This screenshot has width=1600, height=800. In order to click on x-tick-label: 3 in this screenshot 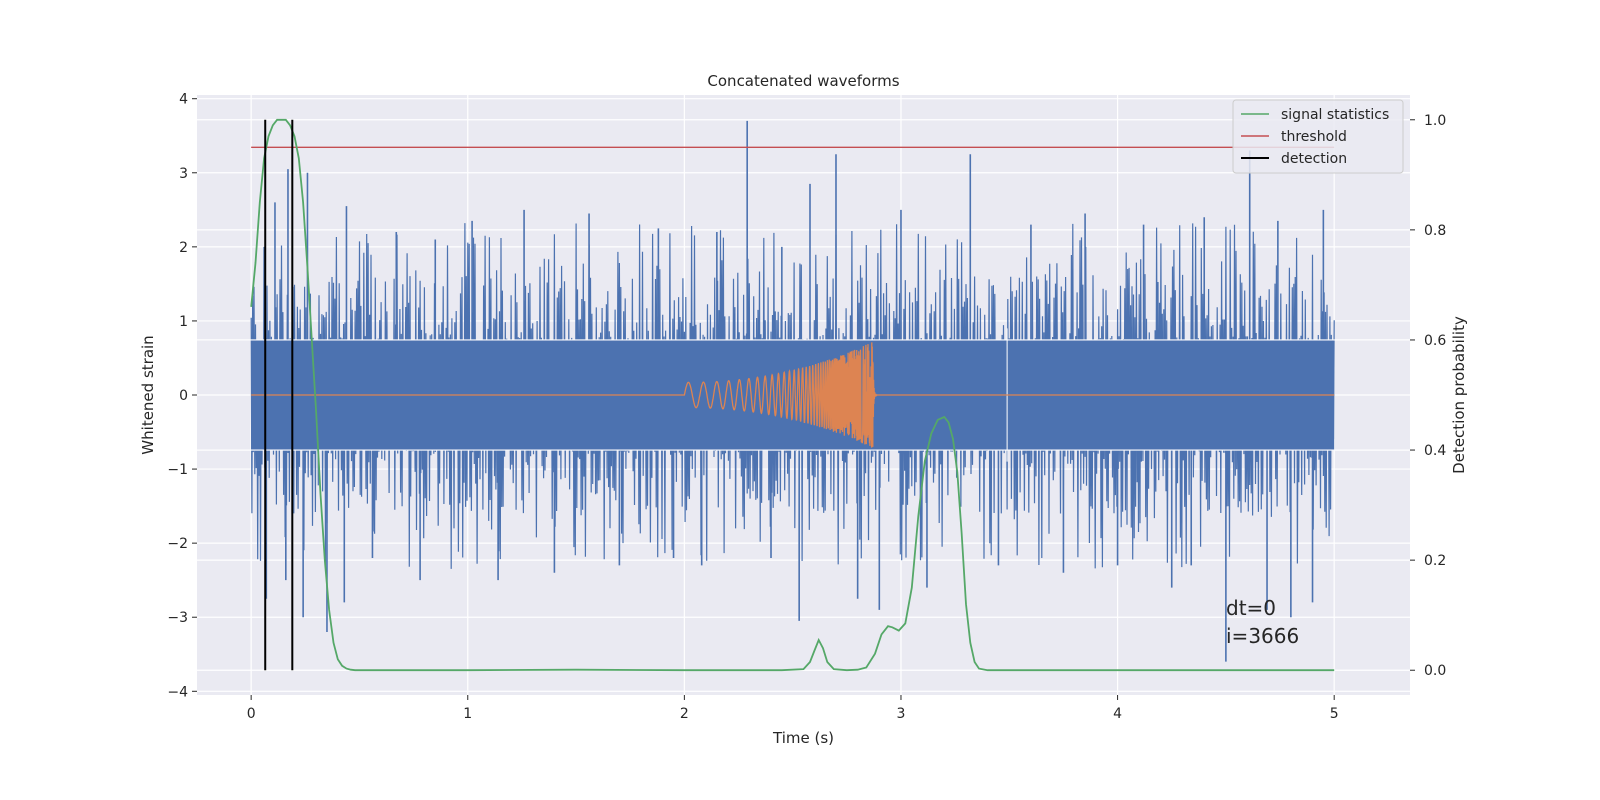, I will do `click(901, 714)`.